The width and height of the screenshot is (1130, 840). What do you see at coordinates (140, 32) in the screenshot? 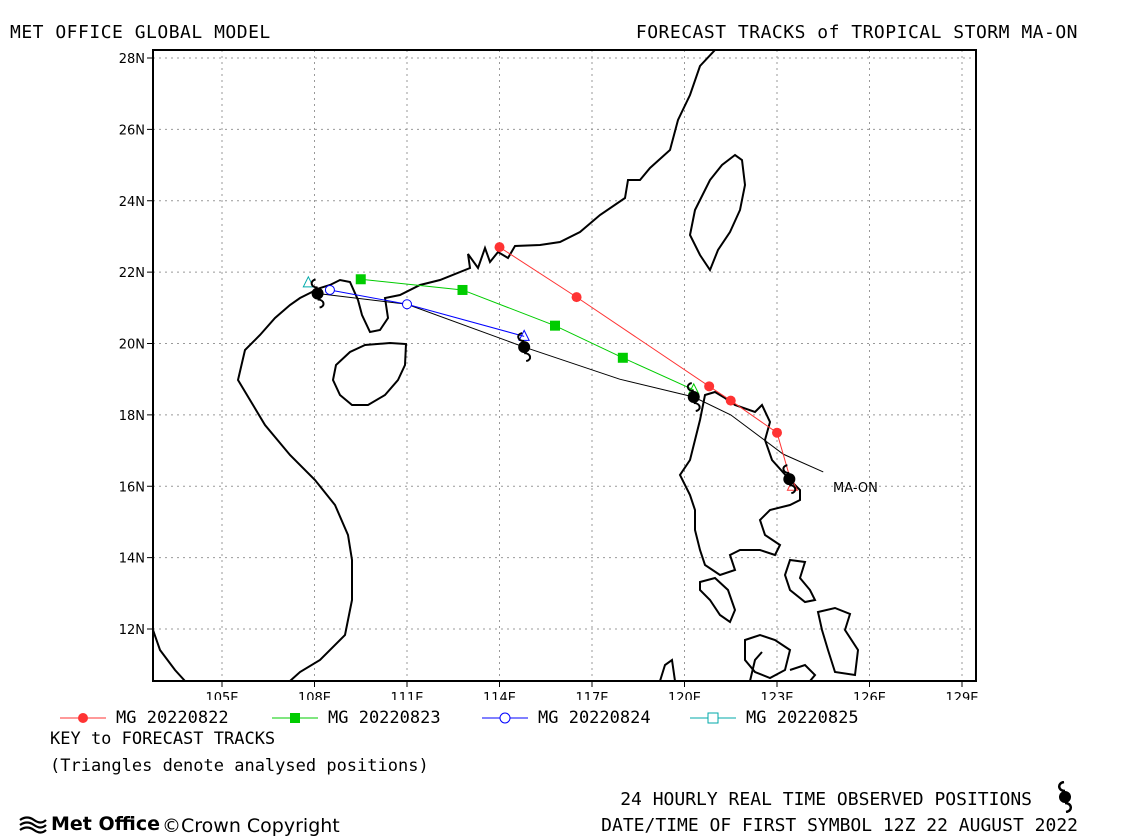
I see `model-title: MET OFFICE GLOBAL MODEL` at bounding box center [140, 32].